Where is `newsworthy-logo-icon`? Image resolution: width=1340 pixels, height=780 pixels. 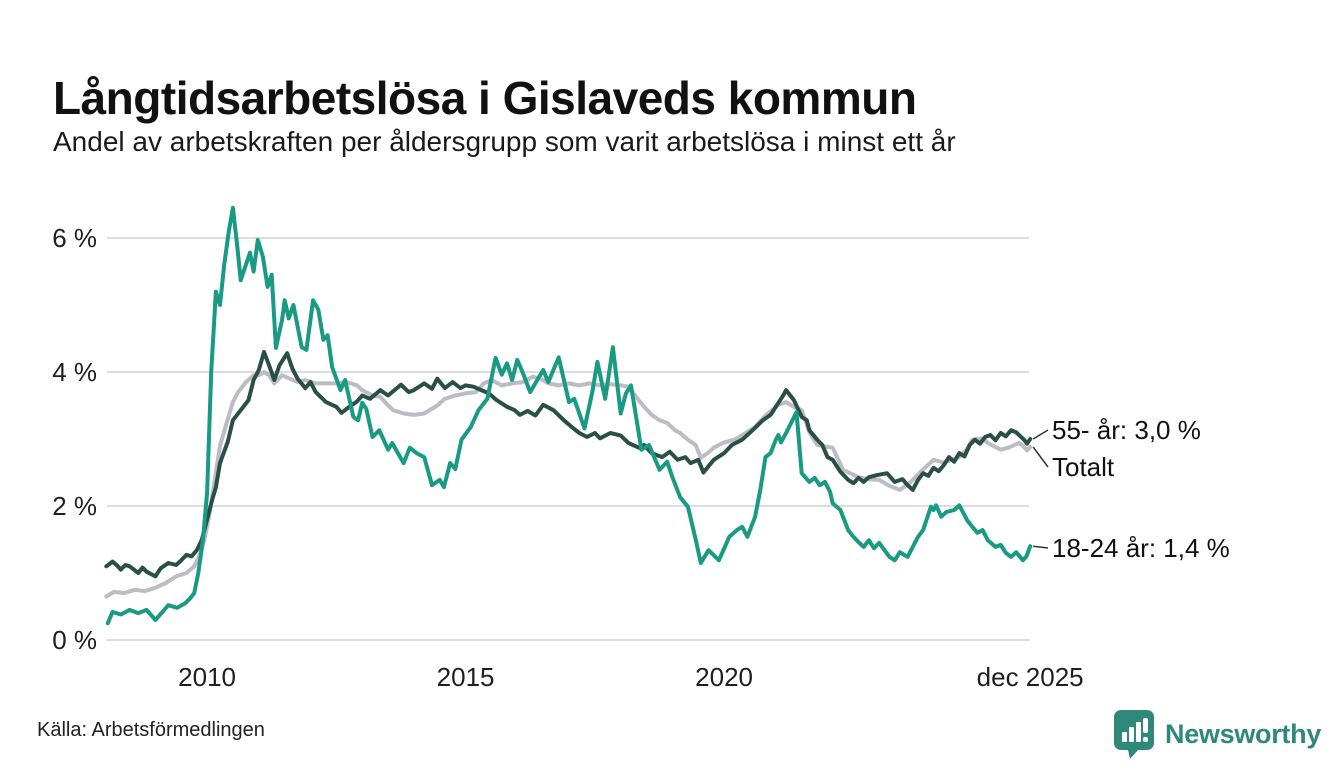 newsworthy-logo-icon is located at coordinates (1134, 734).